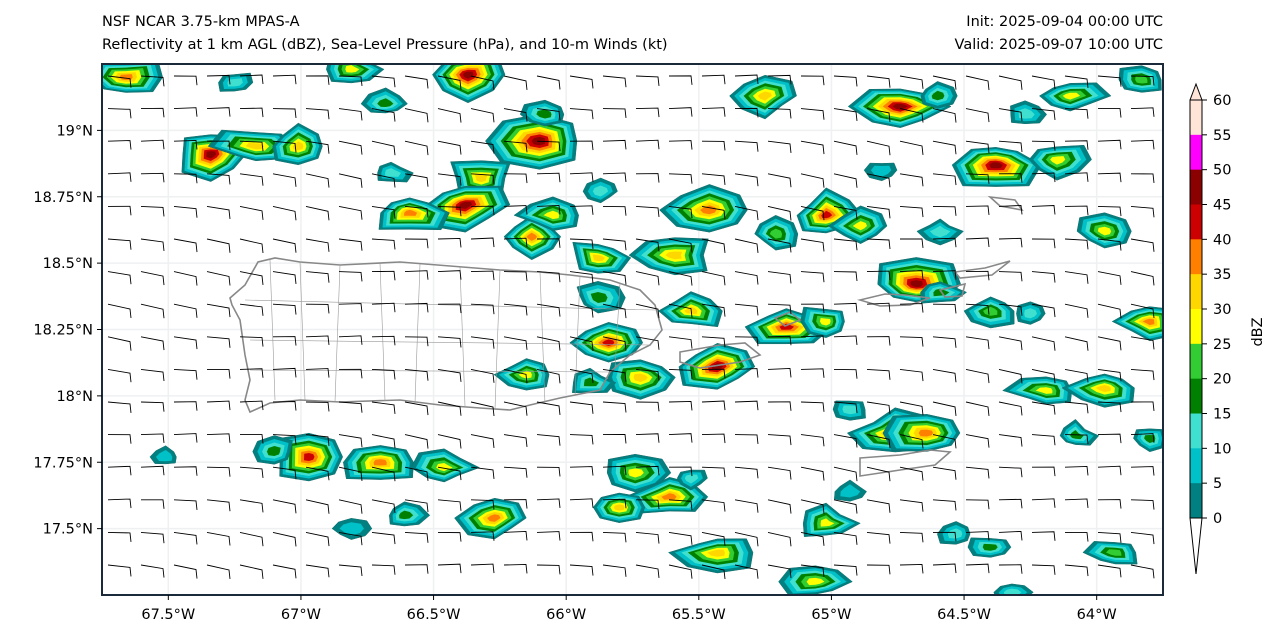  What do you see at coordinates (1227, 328) in the screenshot?
I see `colorbar: 0 5 10 15 20 25 30 35 40 45 50 55 60 dBZ` at bounding box center [1227, 328].